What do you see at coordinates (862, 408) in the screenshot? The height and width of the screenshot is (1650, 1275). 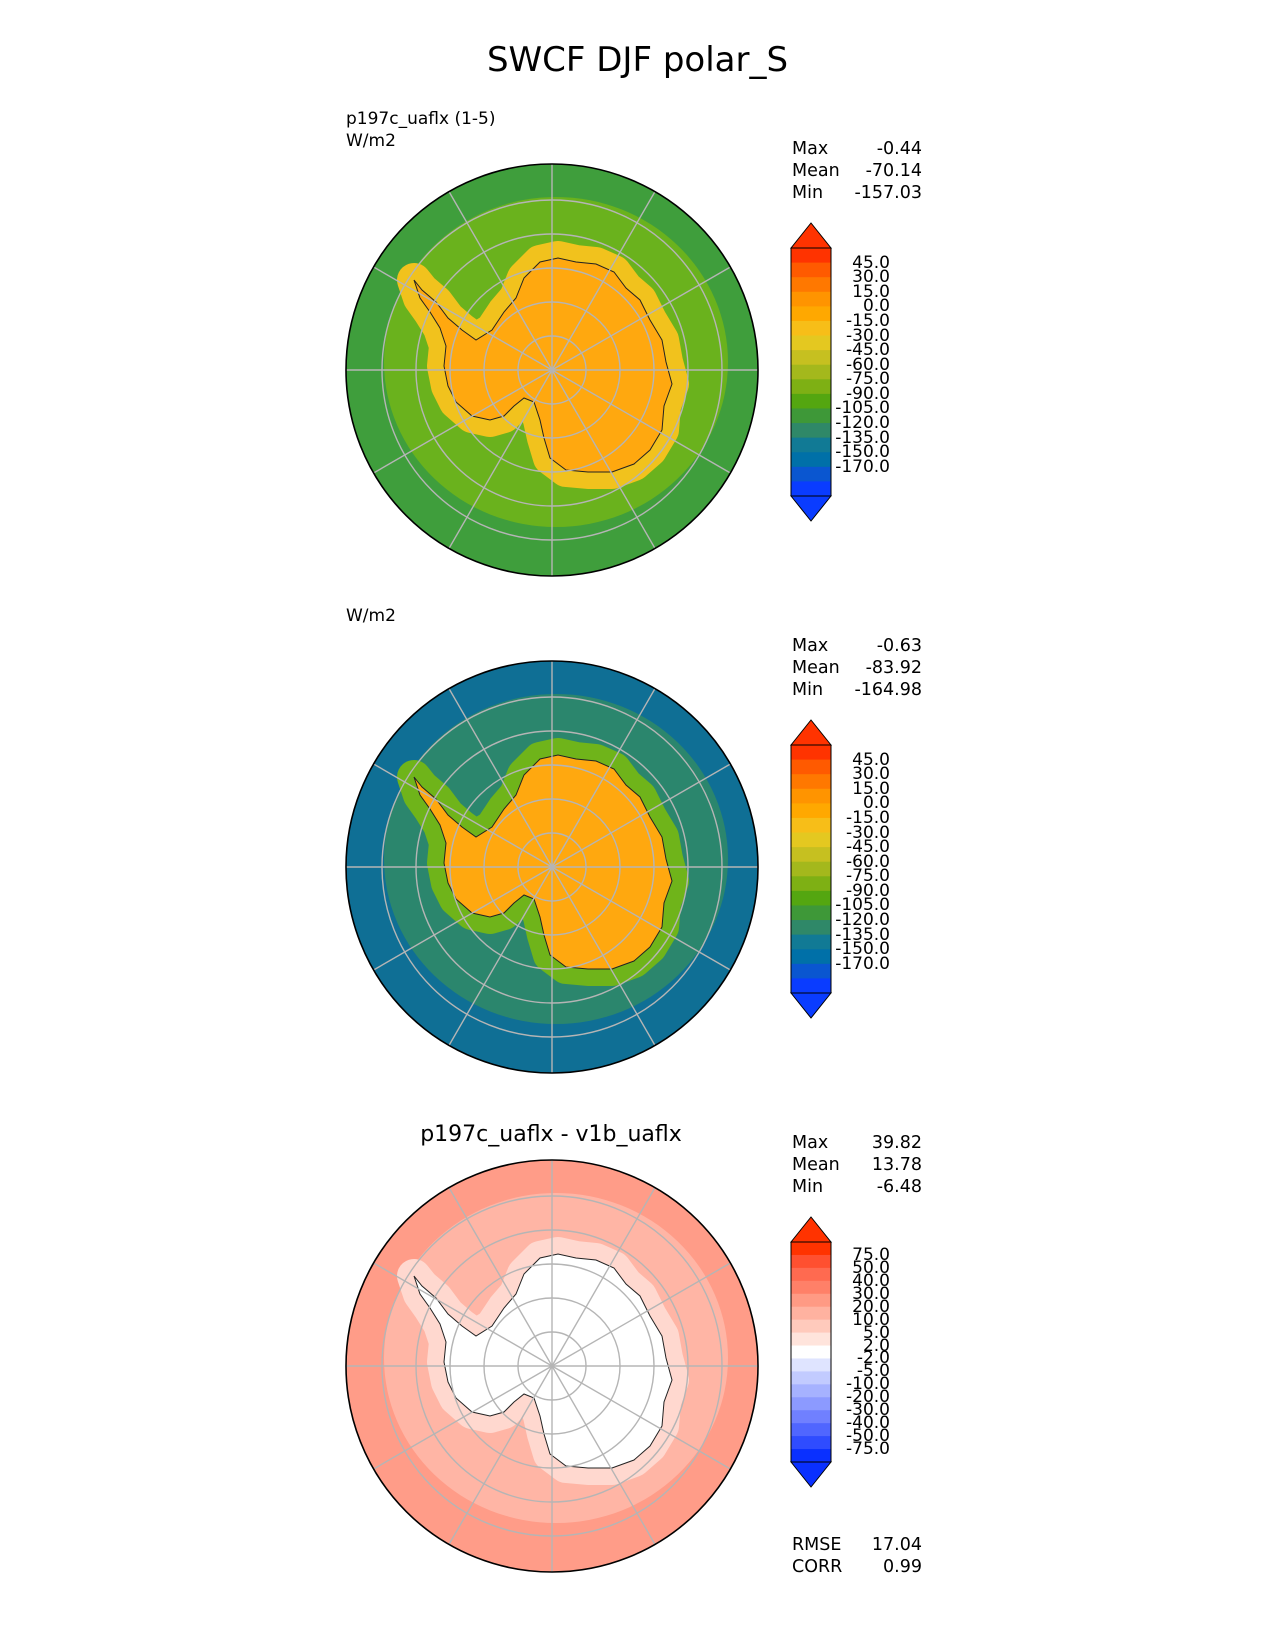 I see `colorbar-tick-label: -105.0` at bounding box center [862, 408].